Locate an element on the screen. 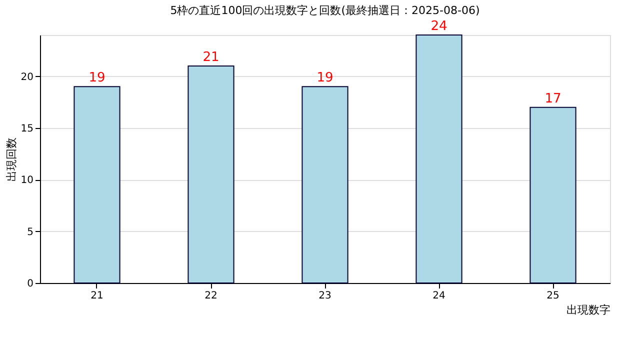 The image size is (640, 360). x-tick-label: 24 is located at coordinates (439, 296).